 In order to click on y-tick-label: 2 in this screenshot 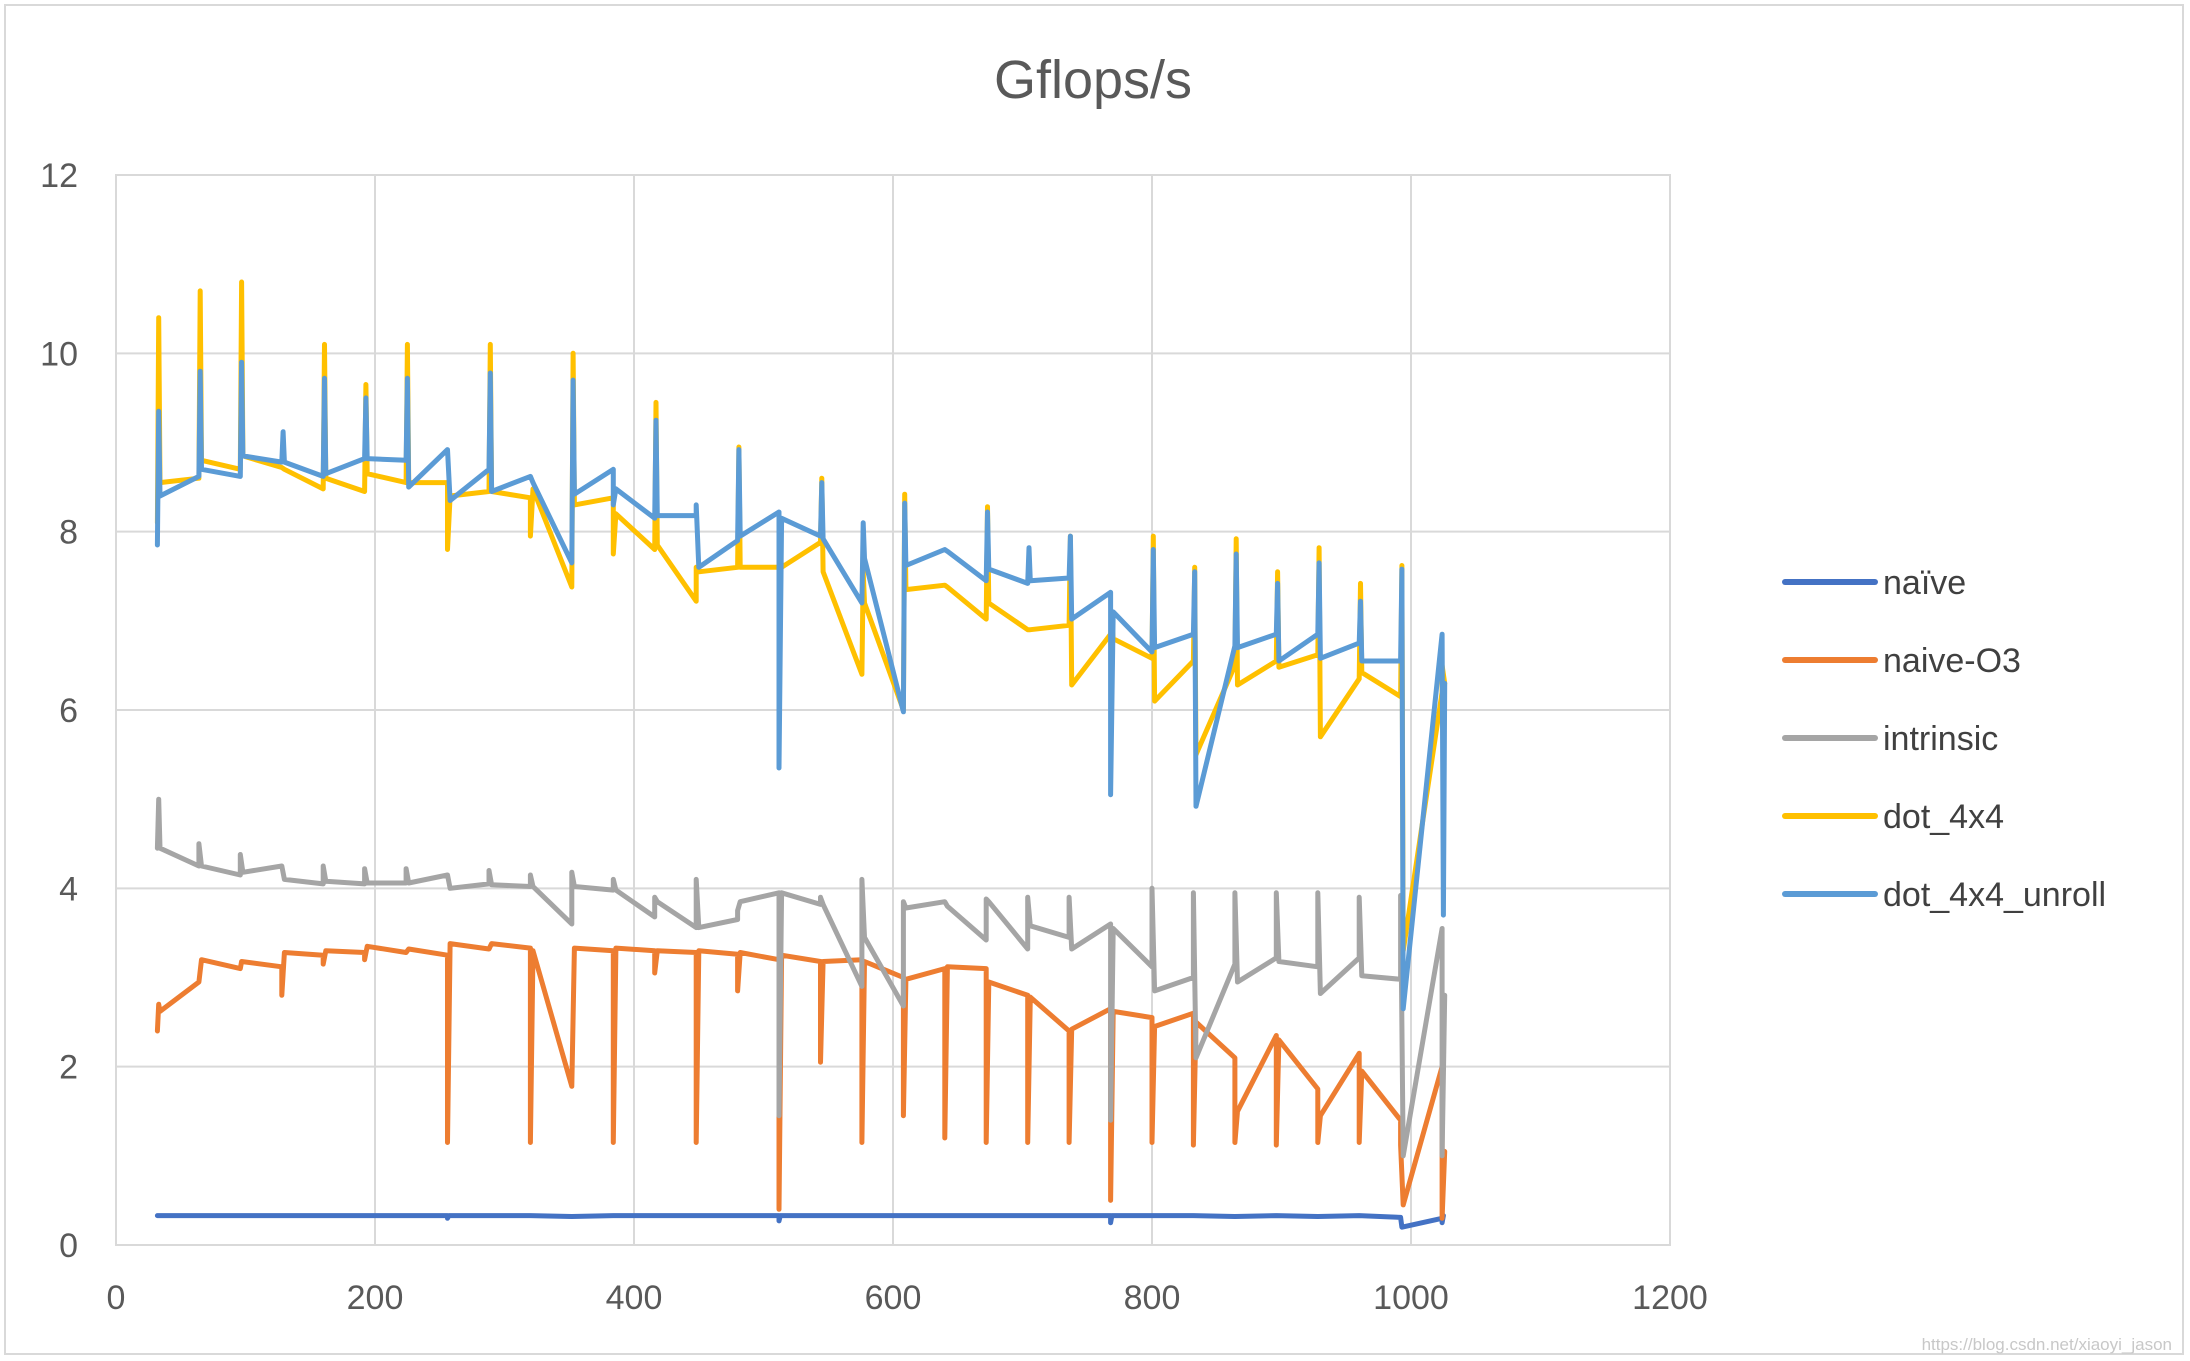, I will do `click(68, 1068)`.